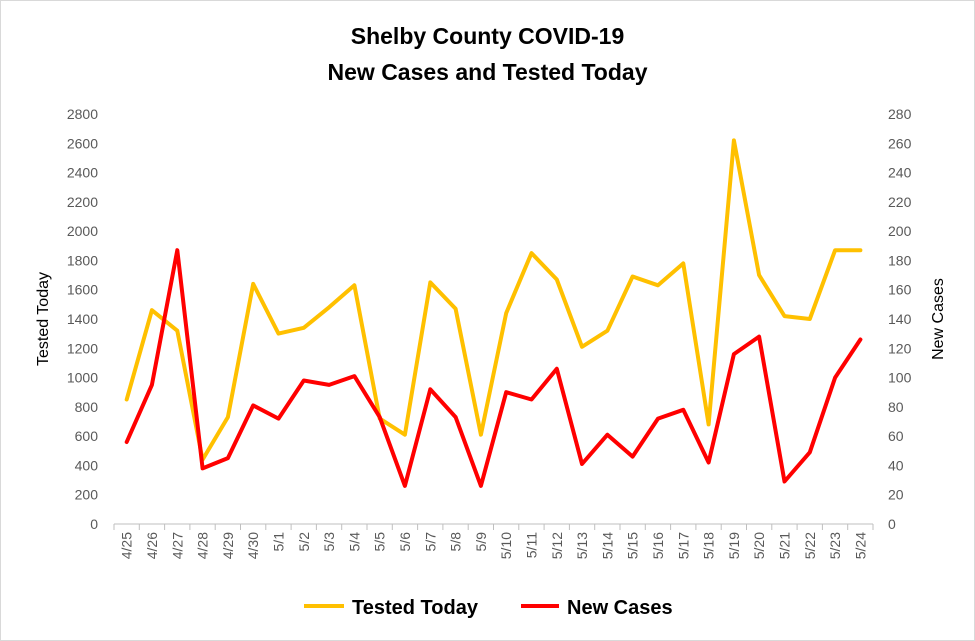 The image size is (975, 641). Describe the element at coordinates (82, 290) in the screenshot. I see `y-left-tick-label: 1600` at that location.